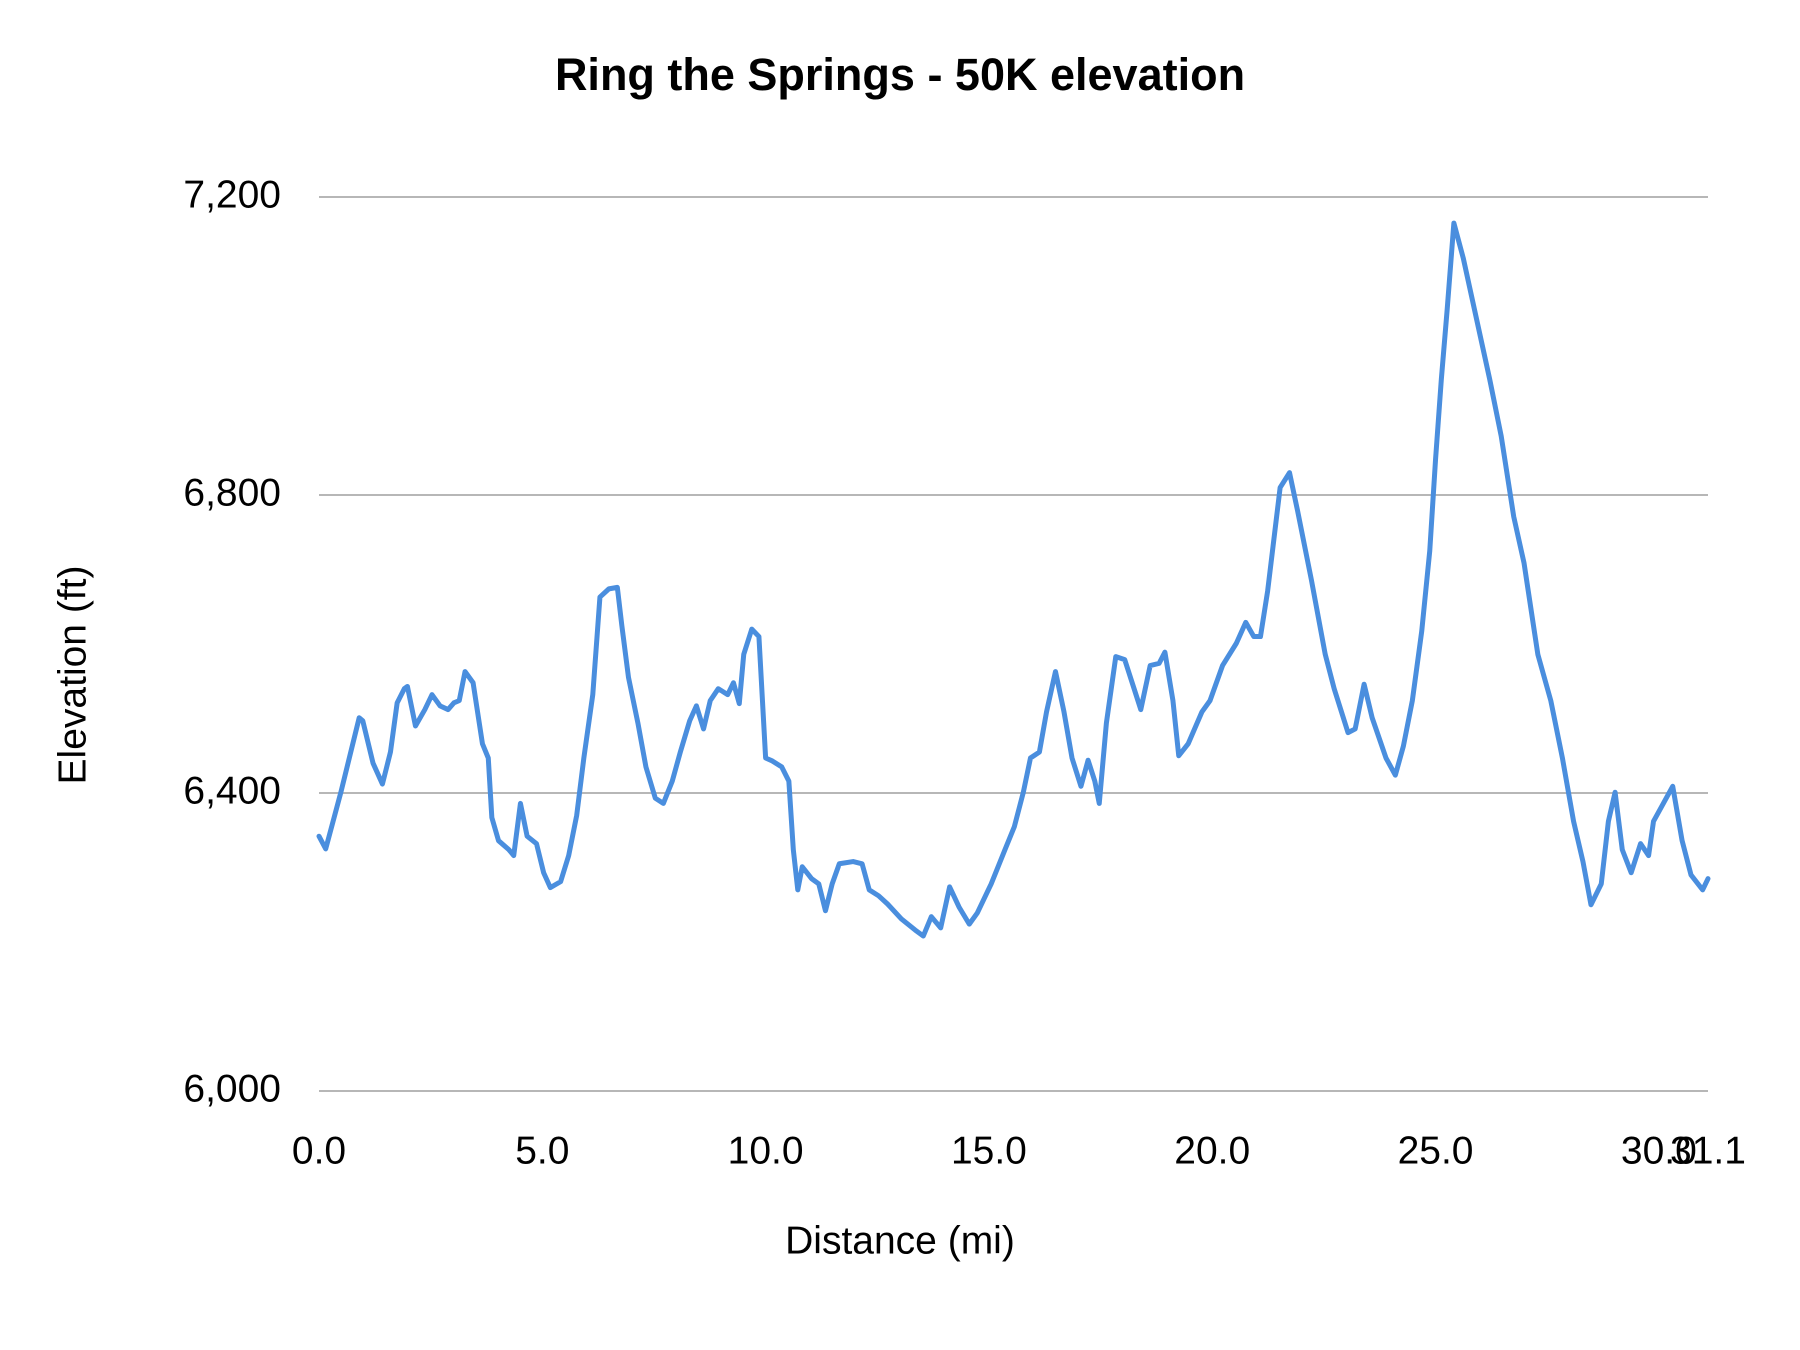 The image size is (1800, 1350). Describe the element at coordinates (232, 1088) in the screenshot. I see `y-tick-label: 6,000` at that location.